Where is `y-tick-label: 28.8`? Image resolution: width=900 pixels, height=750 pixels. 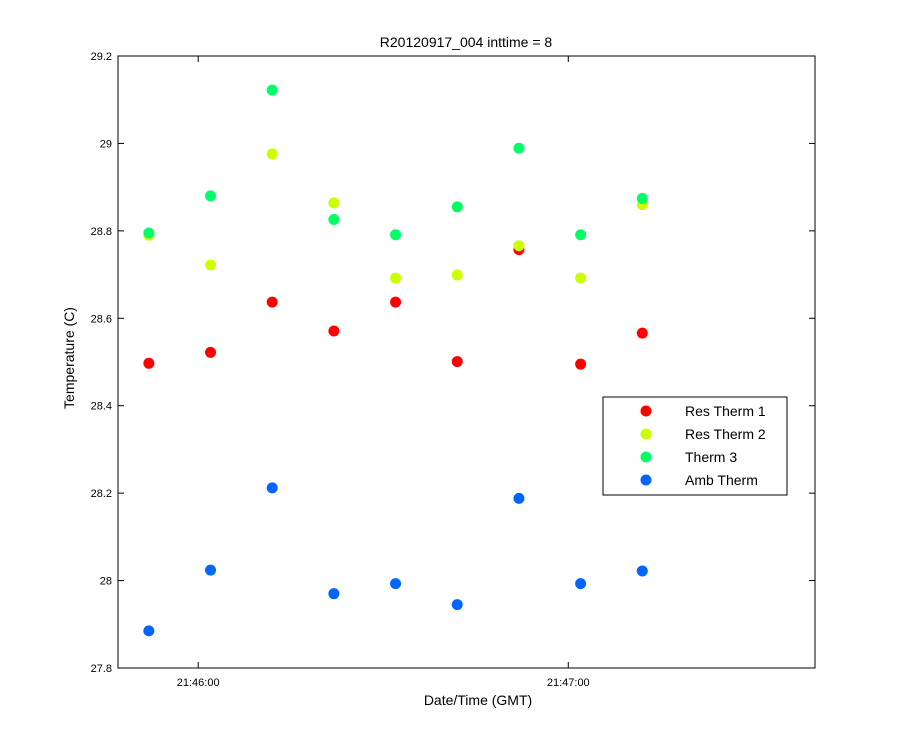 y-tick-label: 28.8 is located at coordinates (101, 232).